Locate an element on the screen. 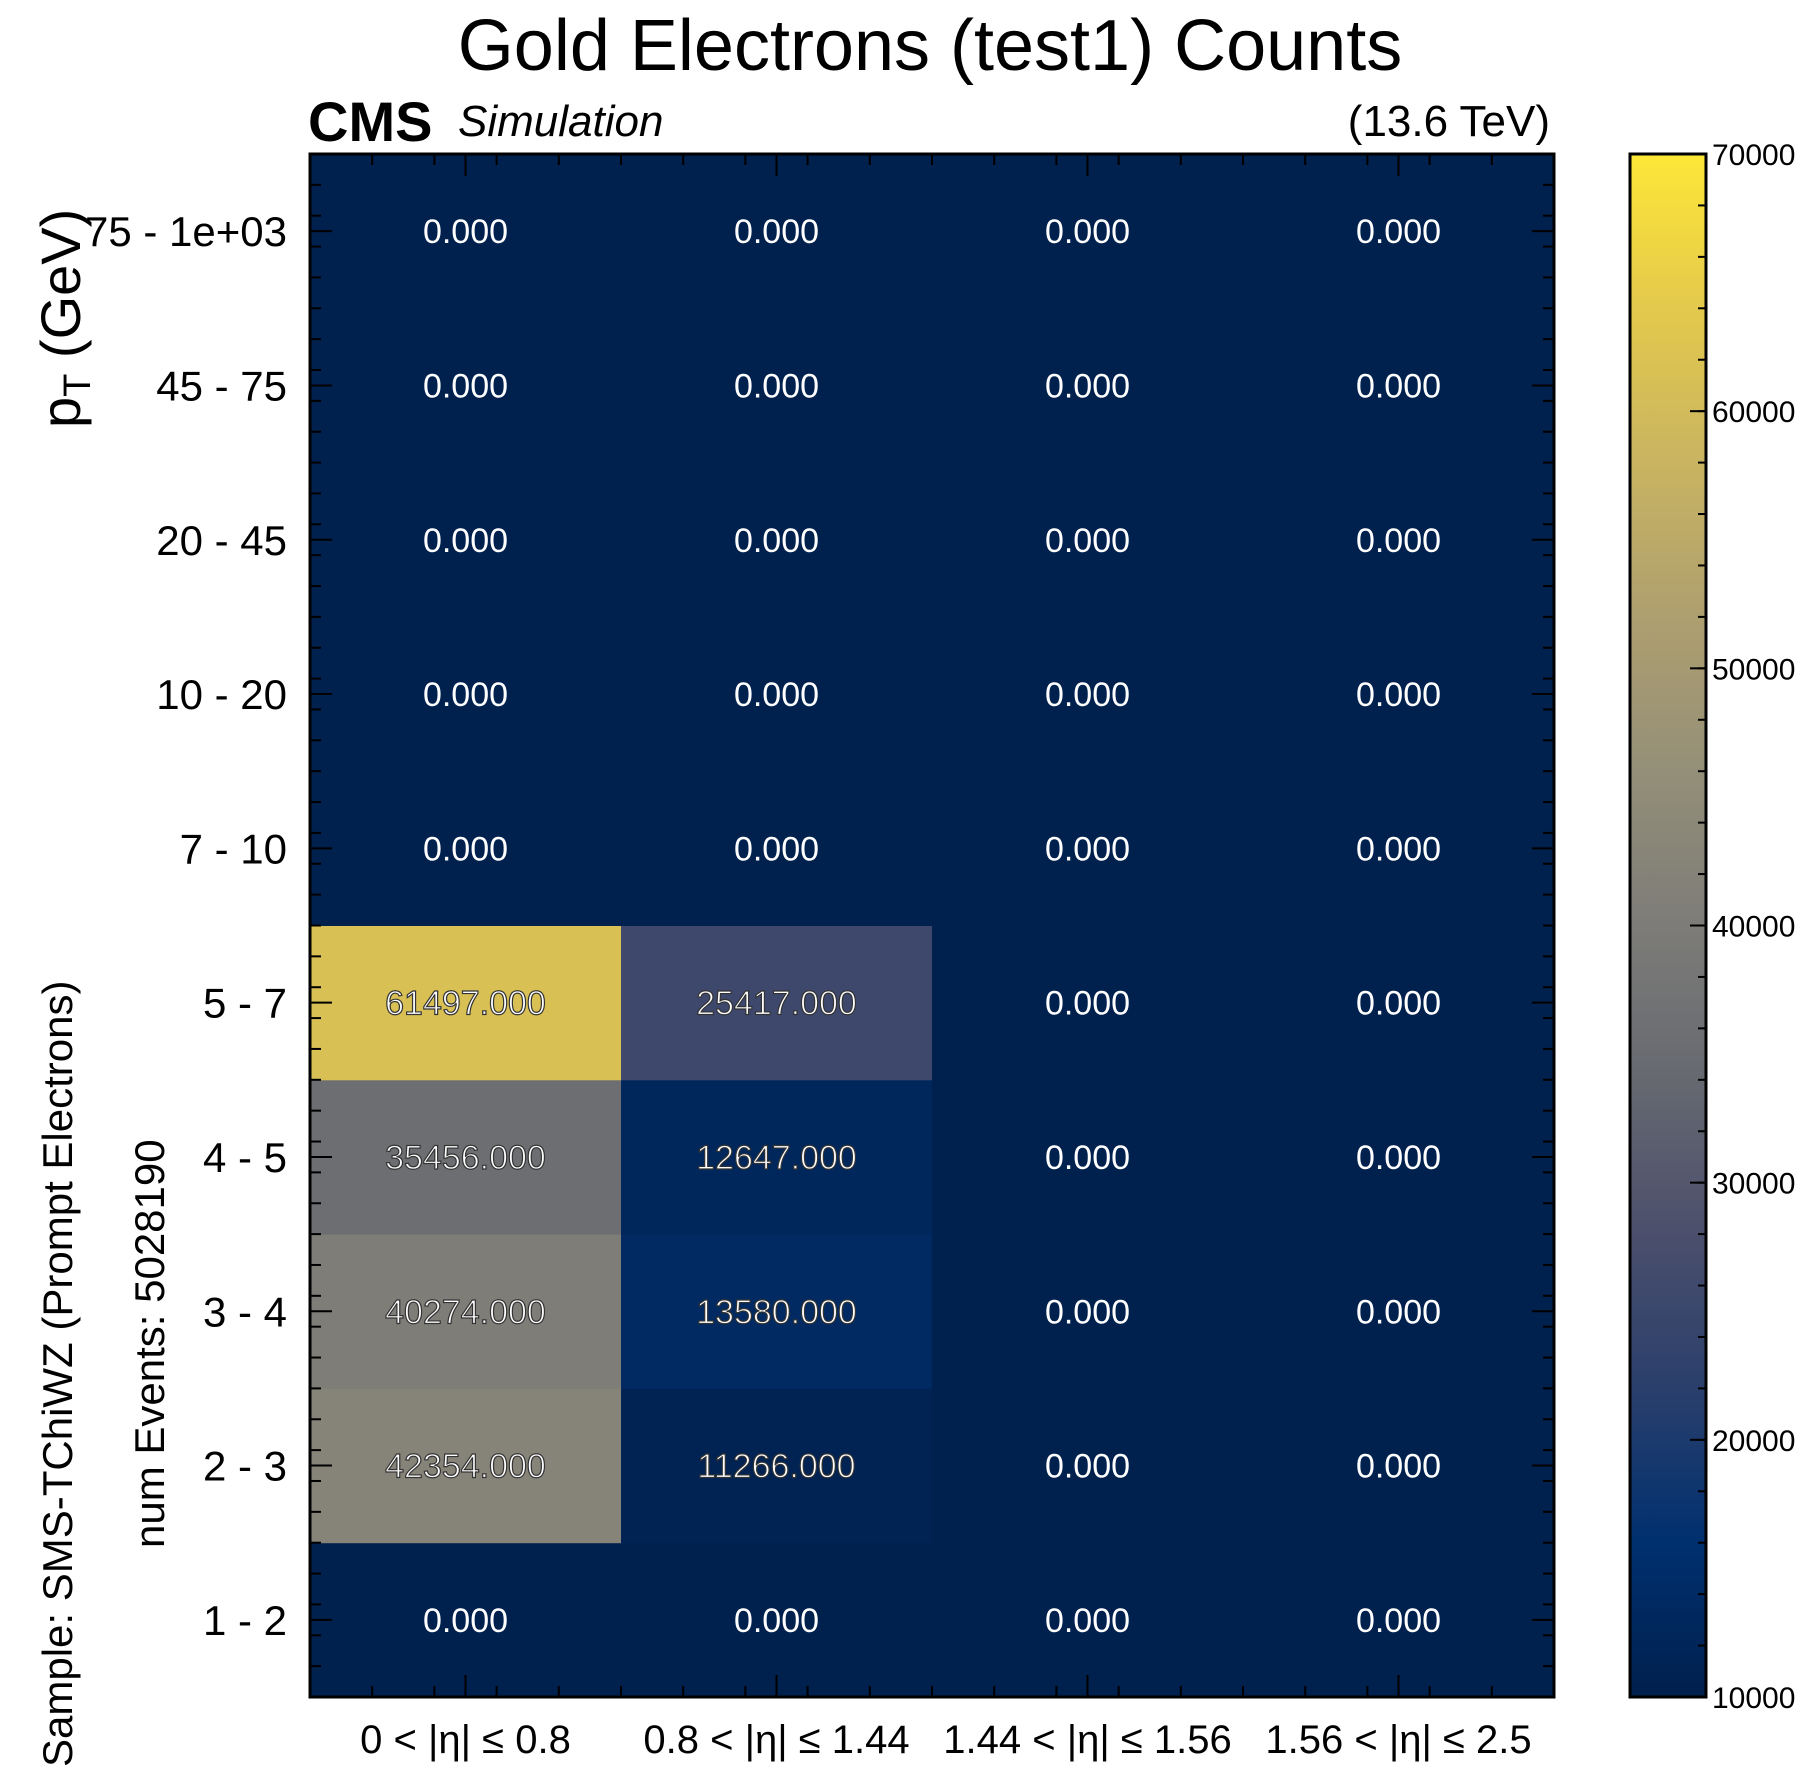  y-tick-label: 7 - 10 is located at coordinates (233, 848).